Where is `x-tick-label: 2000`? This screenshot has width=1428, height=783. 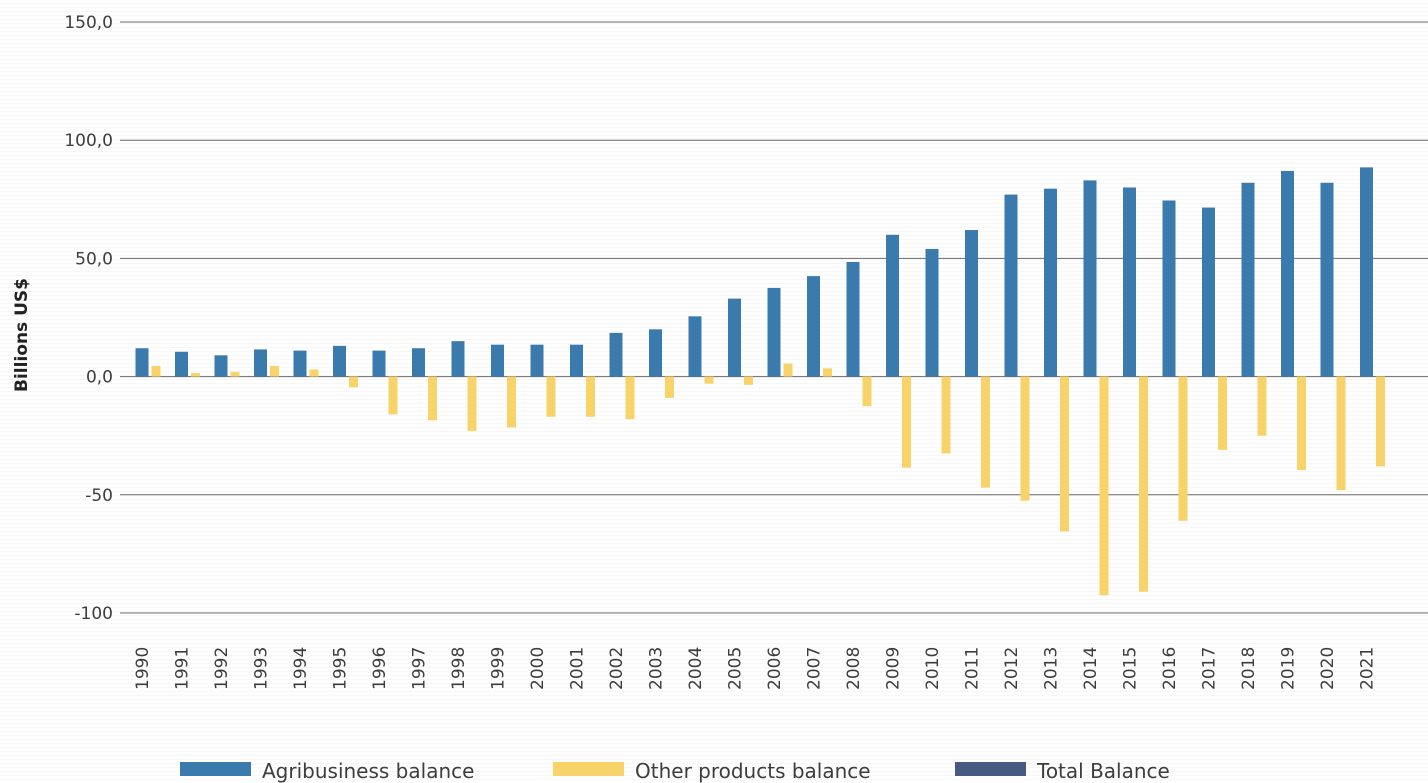 x-tick-label: 2000 is located at coordinates (538, 668).